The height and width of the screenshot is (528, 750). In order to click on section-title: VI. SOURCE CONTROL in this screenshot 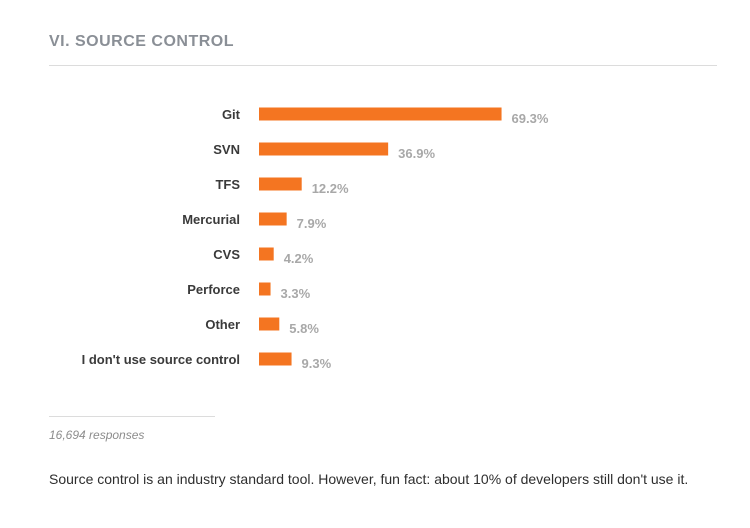, I will do `click(142, 41)`.